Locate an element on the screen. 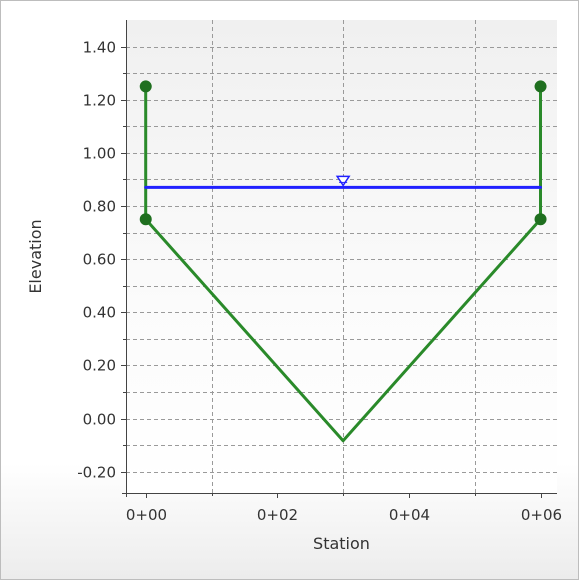 The height and width of the screenshot is (581, 579). y-tick-label: 0.00 is located at coordinates (99, 420).